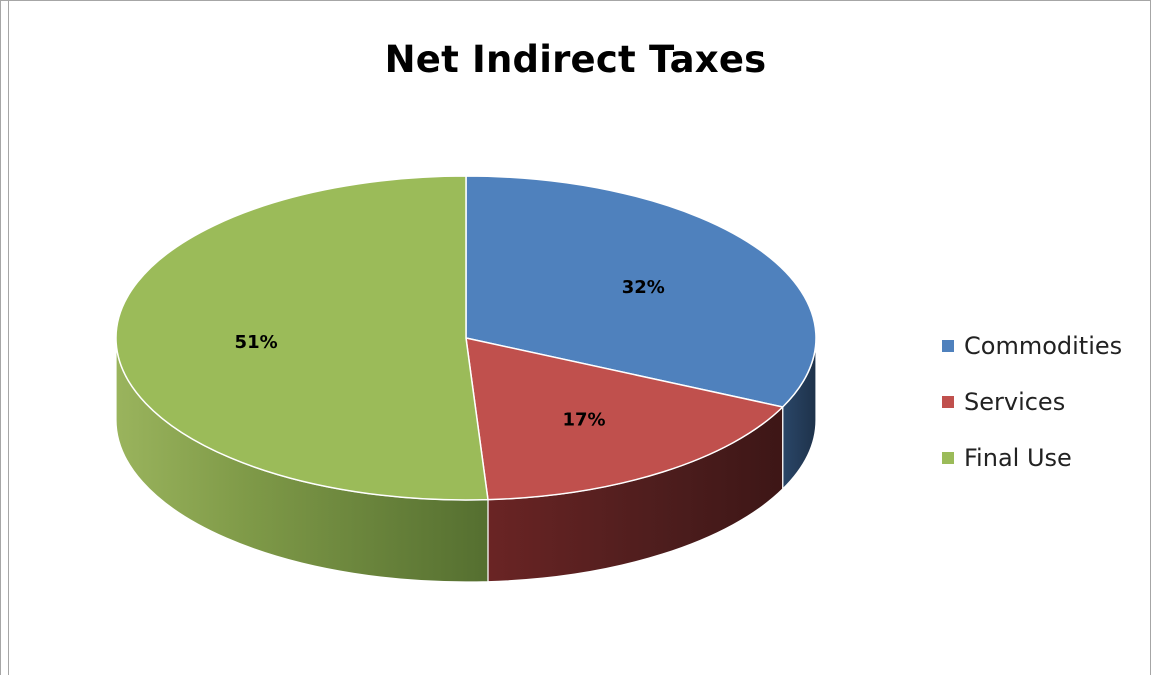 Image resolution: width=1151 pixels, height=675 pixels. Describe the element at coordinates (948, 346) in the screenshot. I see `legend-swatch-commodities` at that location.